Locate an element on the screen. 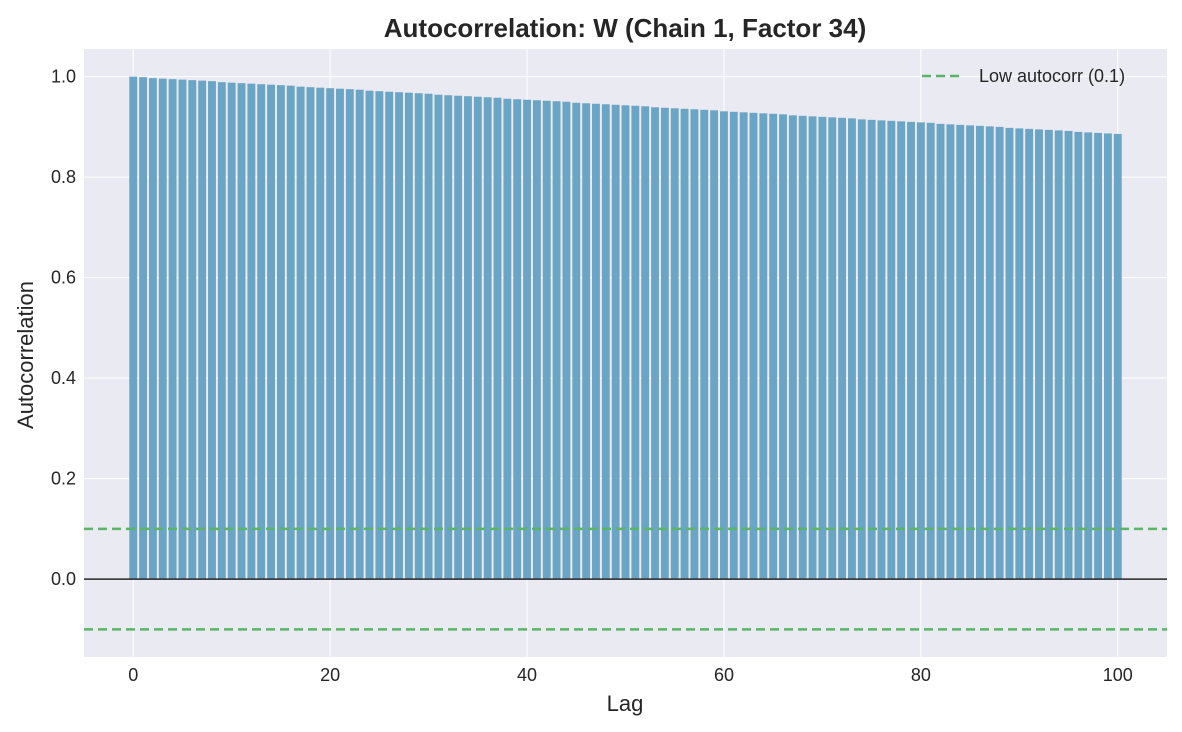  x-tick-label: 20 is located at coordinates (330, 675).